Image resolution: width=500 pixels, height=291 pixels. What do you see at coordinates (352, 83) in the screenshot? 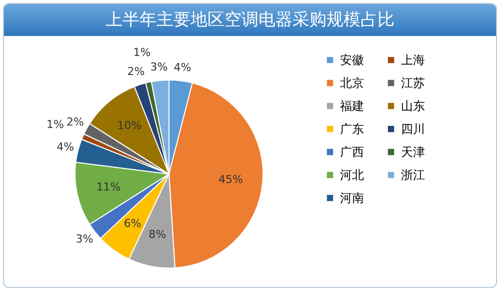
I see `legend-label: 北京` at bounding box center [352, 83].